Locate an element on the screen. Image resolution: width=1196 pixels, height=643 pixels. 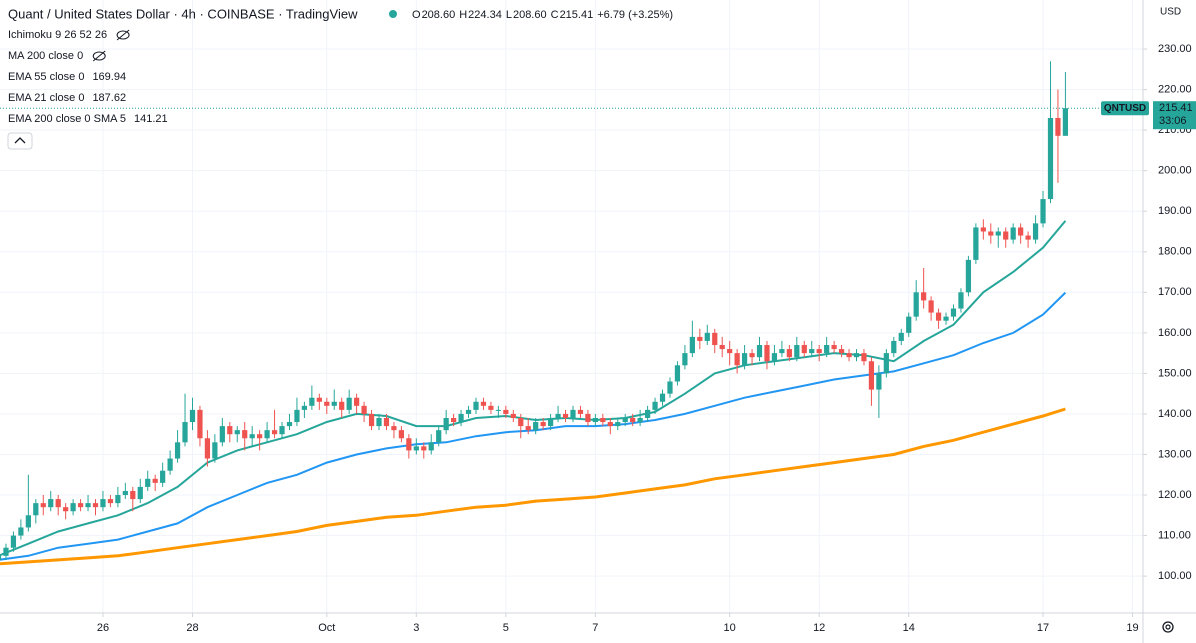
gear-ring is located at coordinates (1168, 627).